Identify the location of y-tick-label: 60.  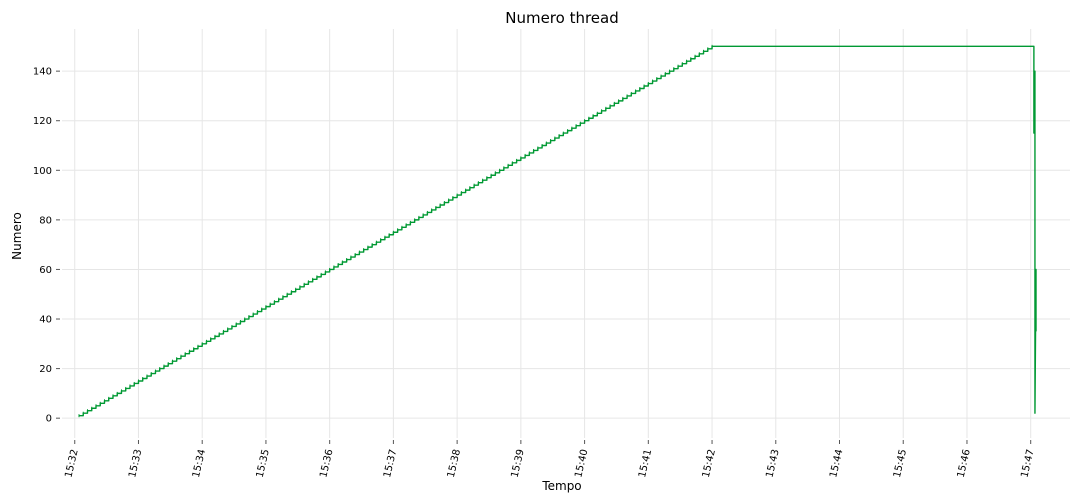
(45, 270).